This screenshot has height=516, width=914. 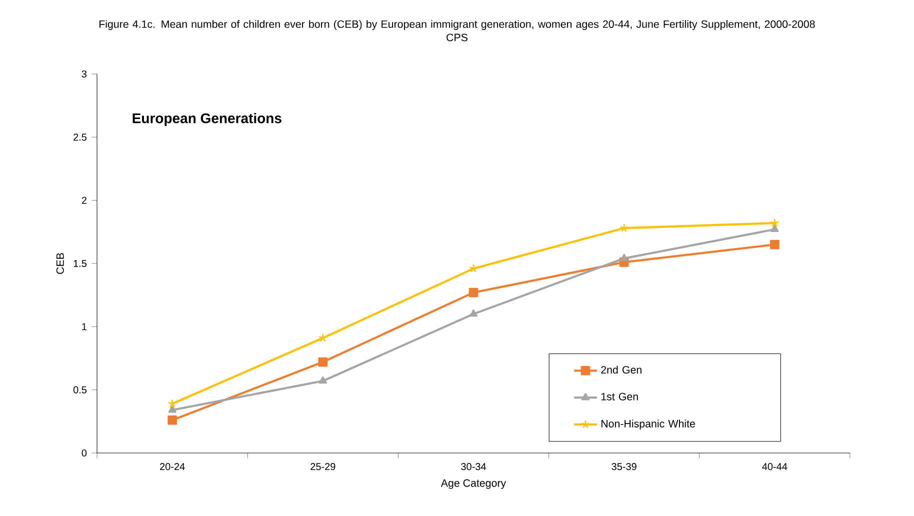 I want to click on legend-label: 2nd Gen, so click(x=621, y=370).